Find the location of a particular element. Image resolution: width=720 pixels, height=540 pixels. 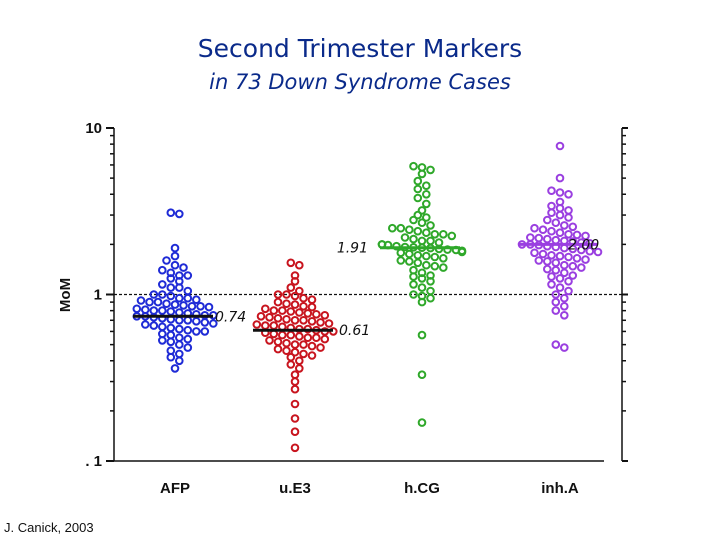

median-label: 2.00 is located at coordinates (583, 245).